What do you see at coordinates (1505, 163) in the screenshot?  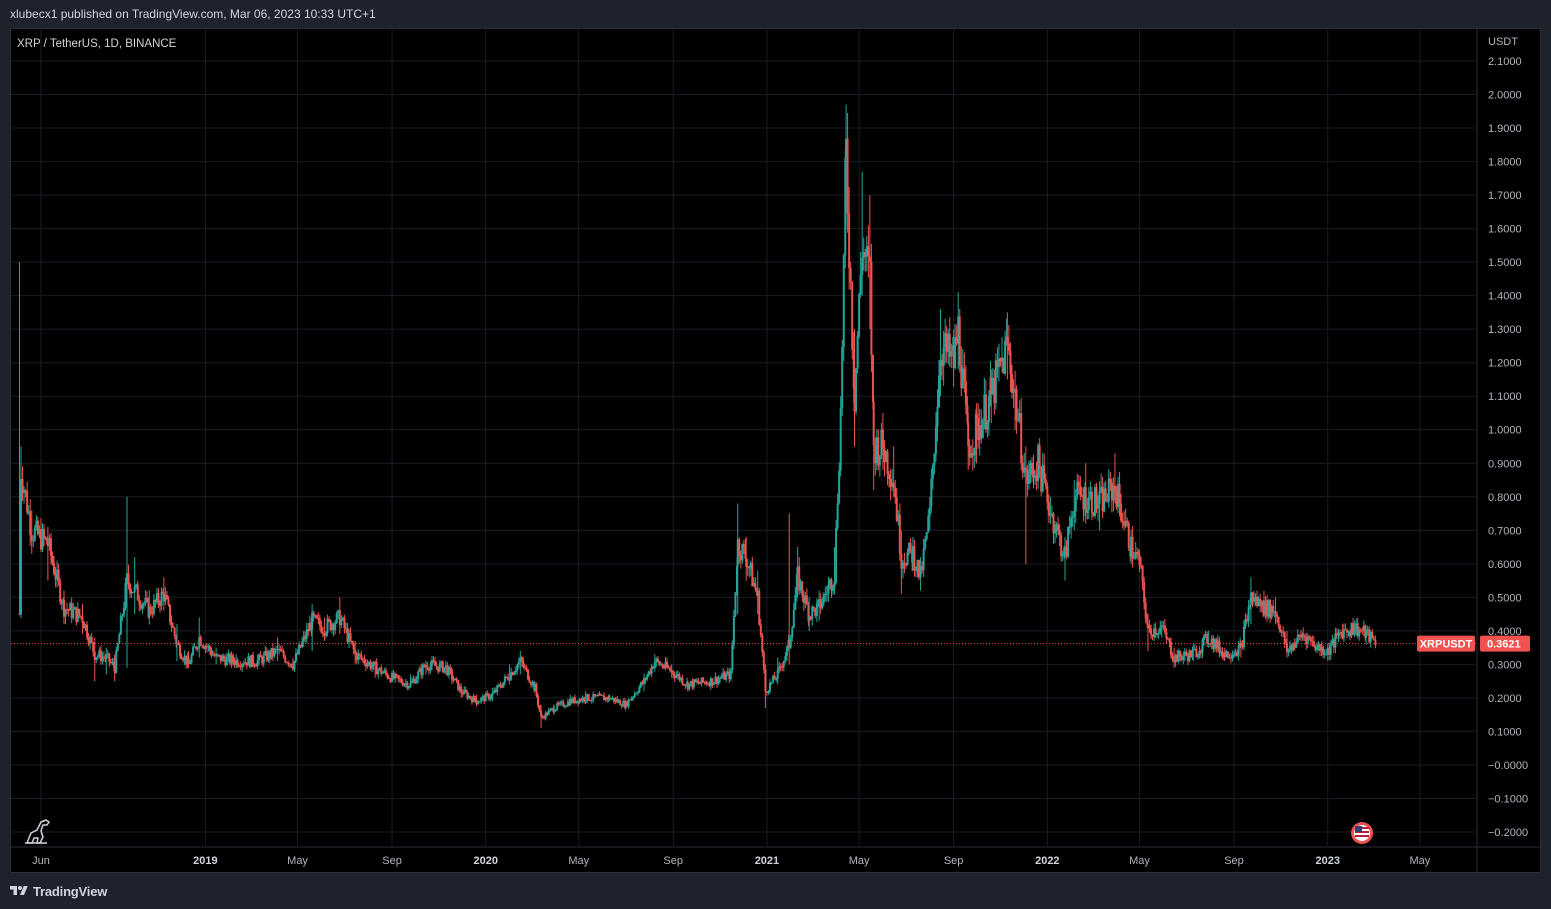 I see `y-tick-label: 1.8000` at bounding box center [1505, 163].